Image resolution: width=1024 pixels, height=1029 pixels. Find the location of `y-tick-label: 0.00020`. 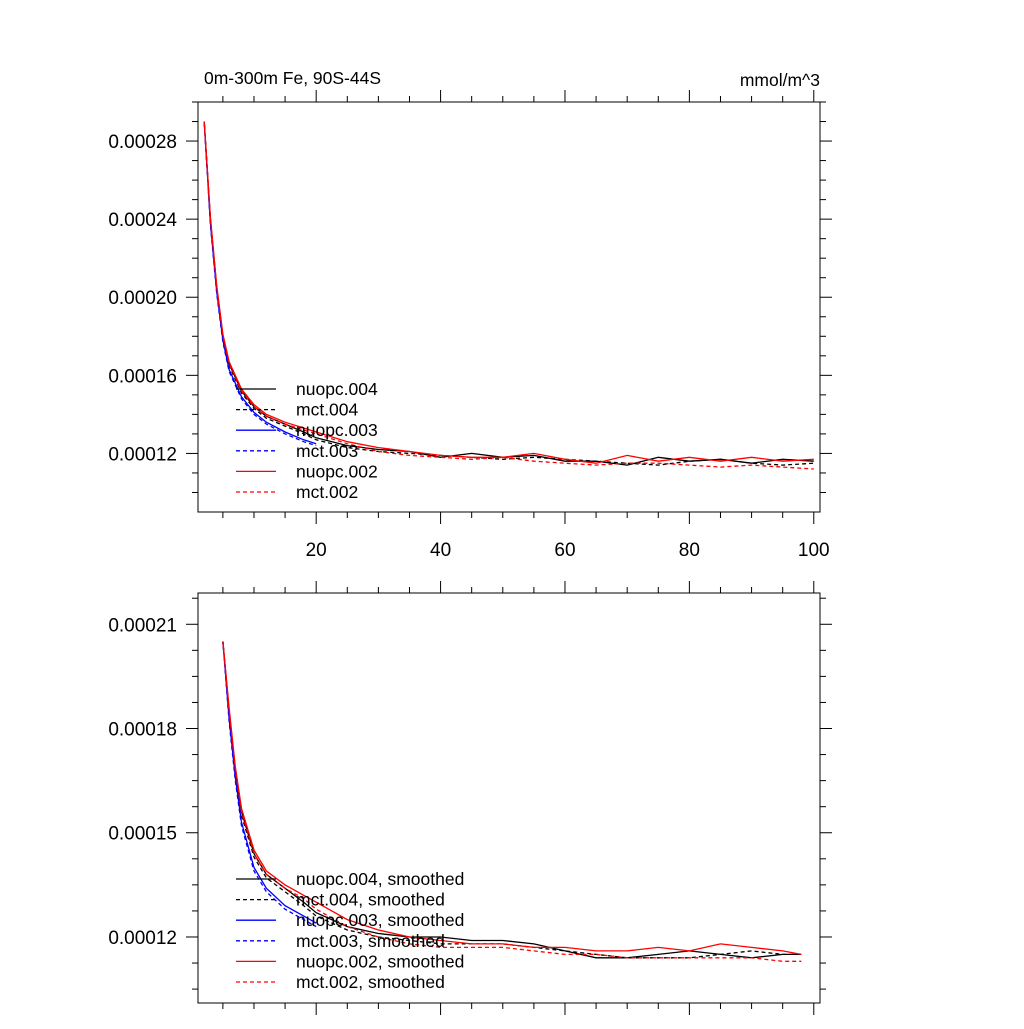

y-tick-label: 0.00020 is located at coordinates (142, 298).